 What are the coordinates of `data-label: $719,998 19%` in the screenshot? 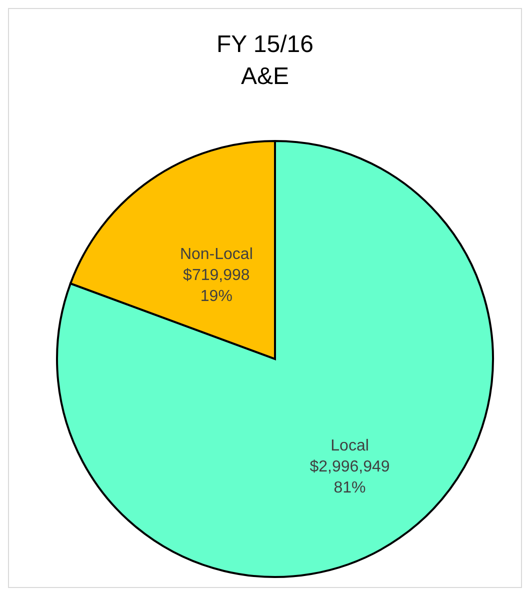 It's located at (216, 285).